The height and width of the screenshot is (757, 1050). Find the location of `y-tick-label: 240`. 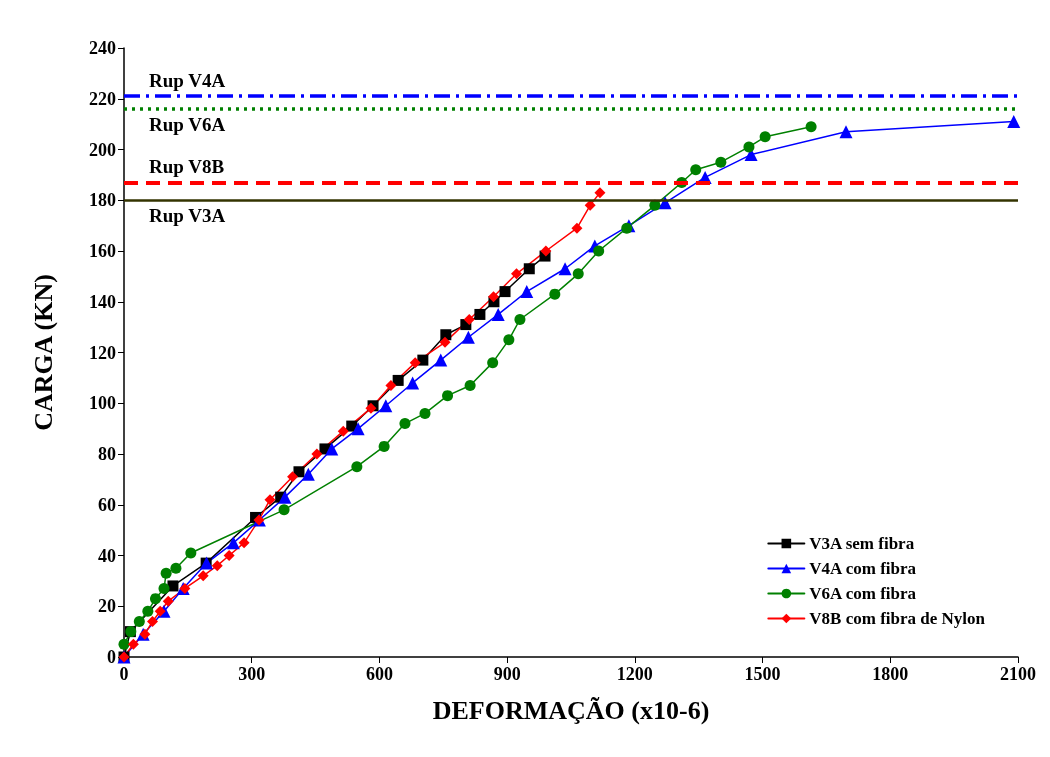

y-tick-label: 240 is located at coordinates (102, 48).